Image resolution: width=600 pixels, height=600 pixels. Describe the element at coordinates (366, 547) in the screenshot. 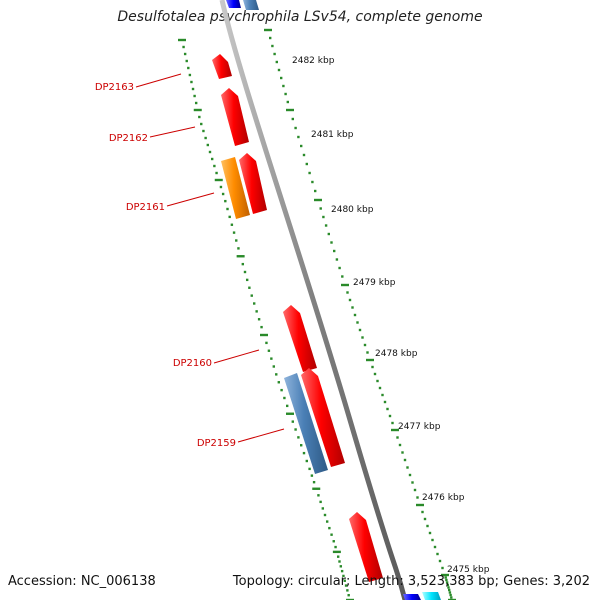

I see `gene-bottom-red` at that location.